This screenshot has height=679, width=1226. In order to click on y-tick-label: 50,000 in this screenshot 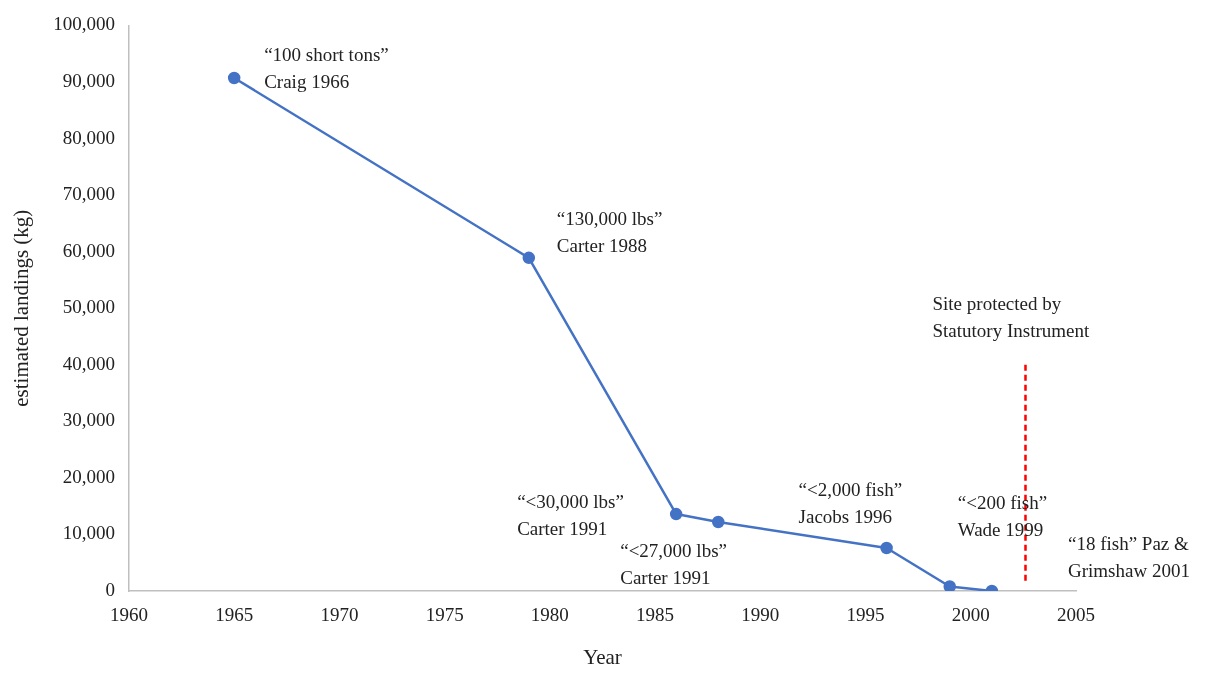, I will do `click(88, 307)`.